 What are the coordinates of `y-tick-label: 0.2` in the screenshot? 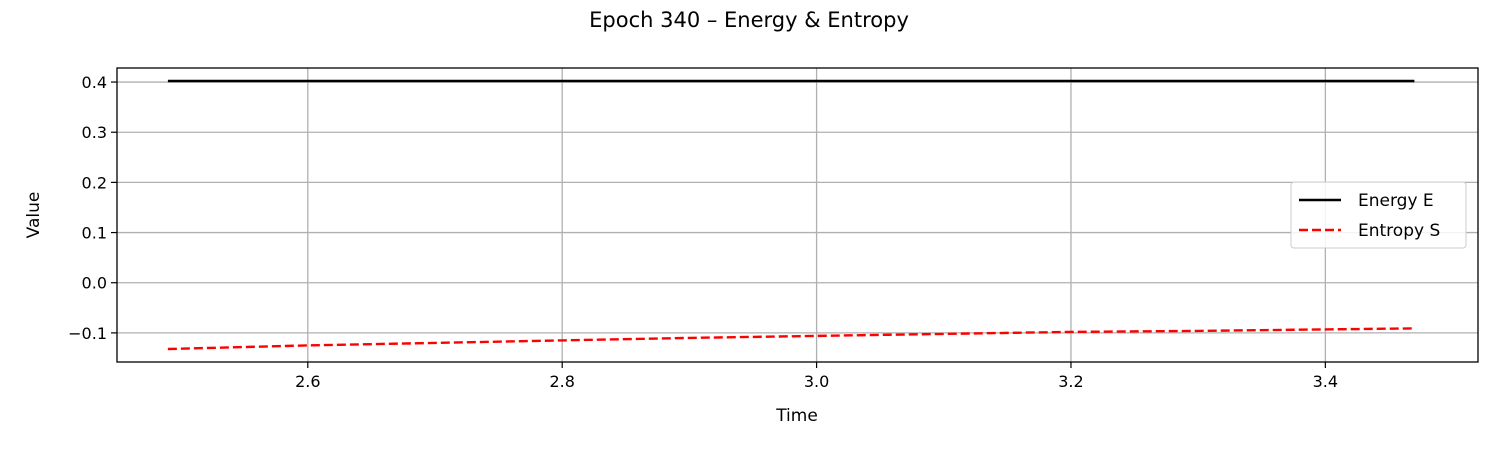 It's located at (94, 182).